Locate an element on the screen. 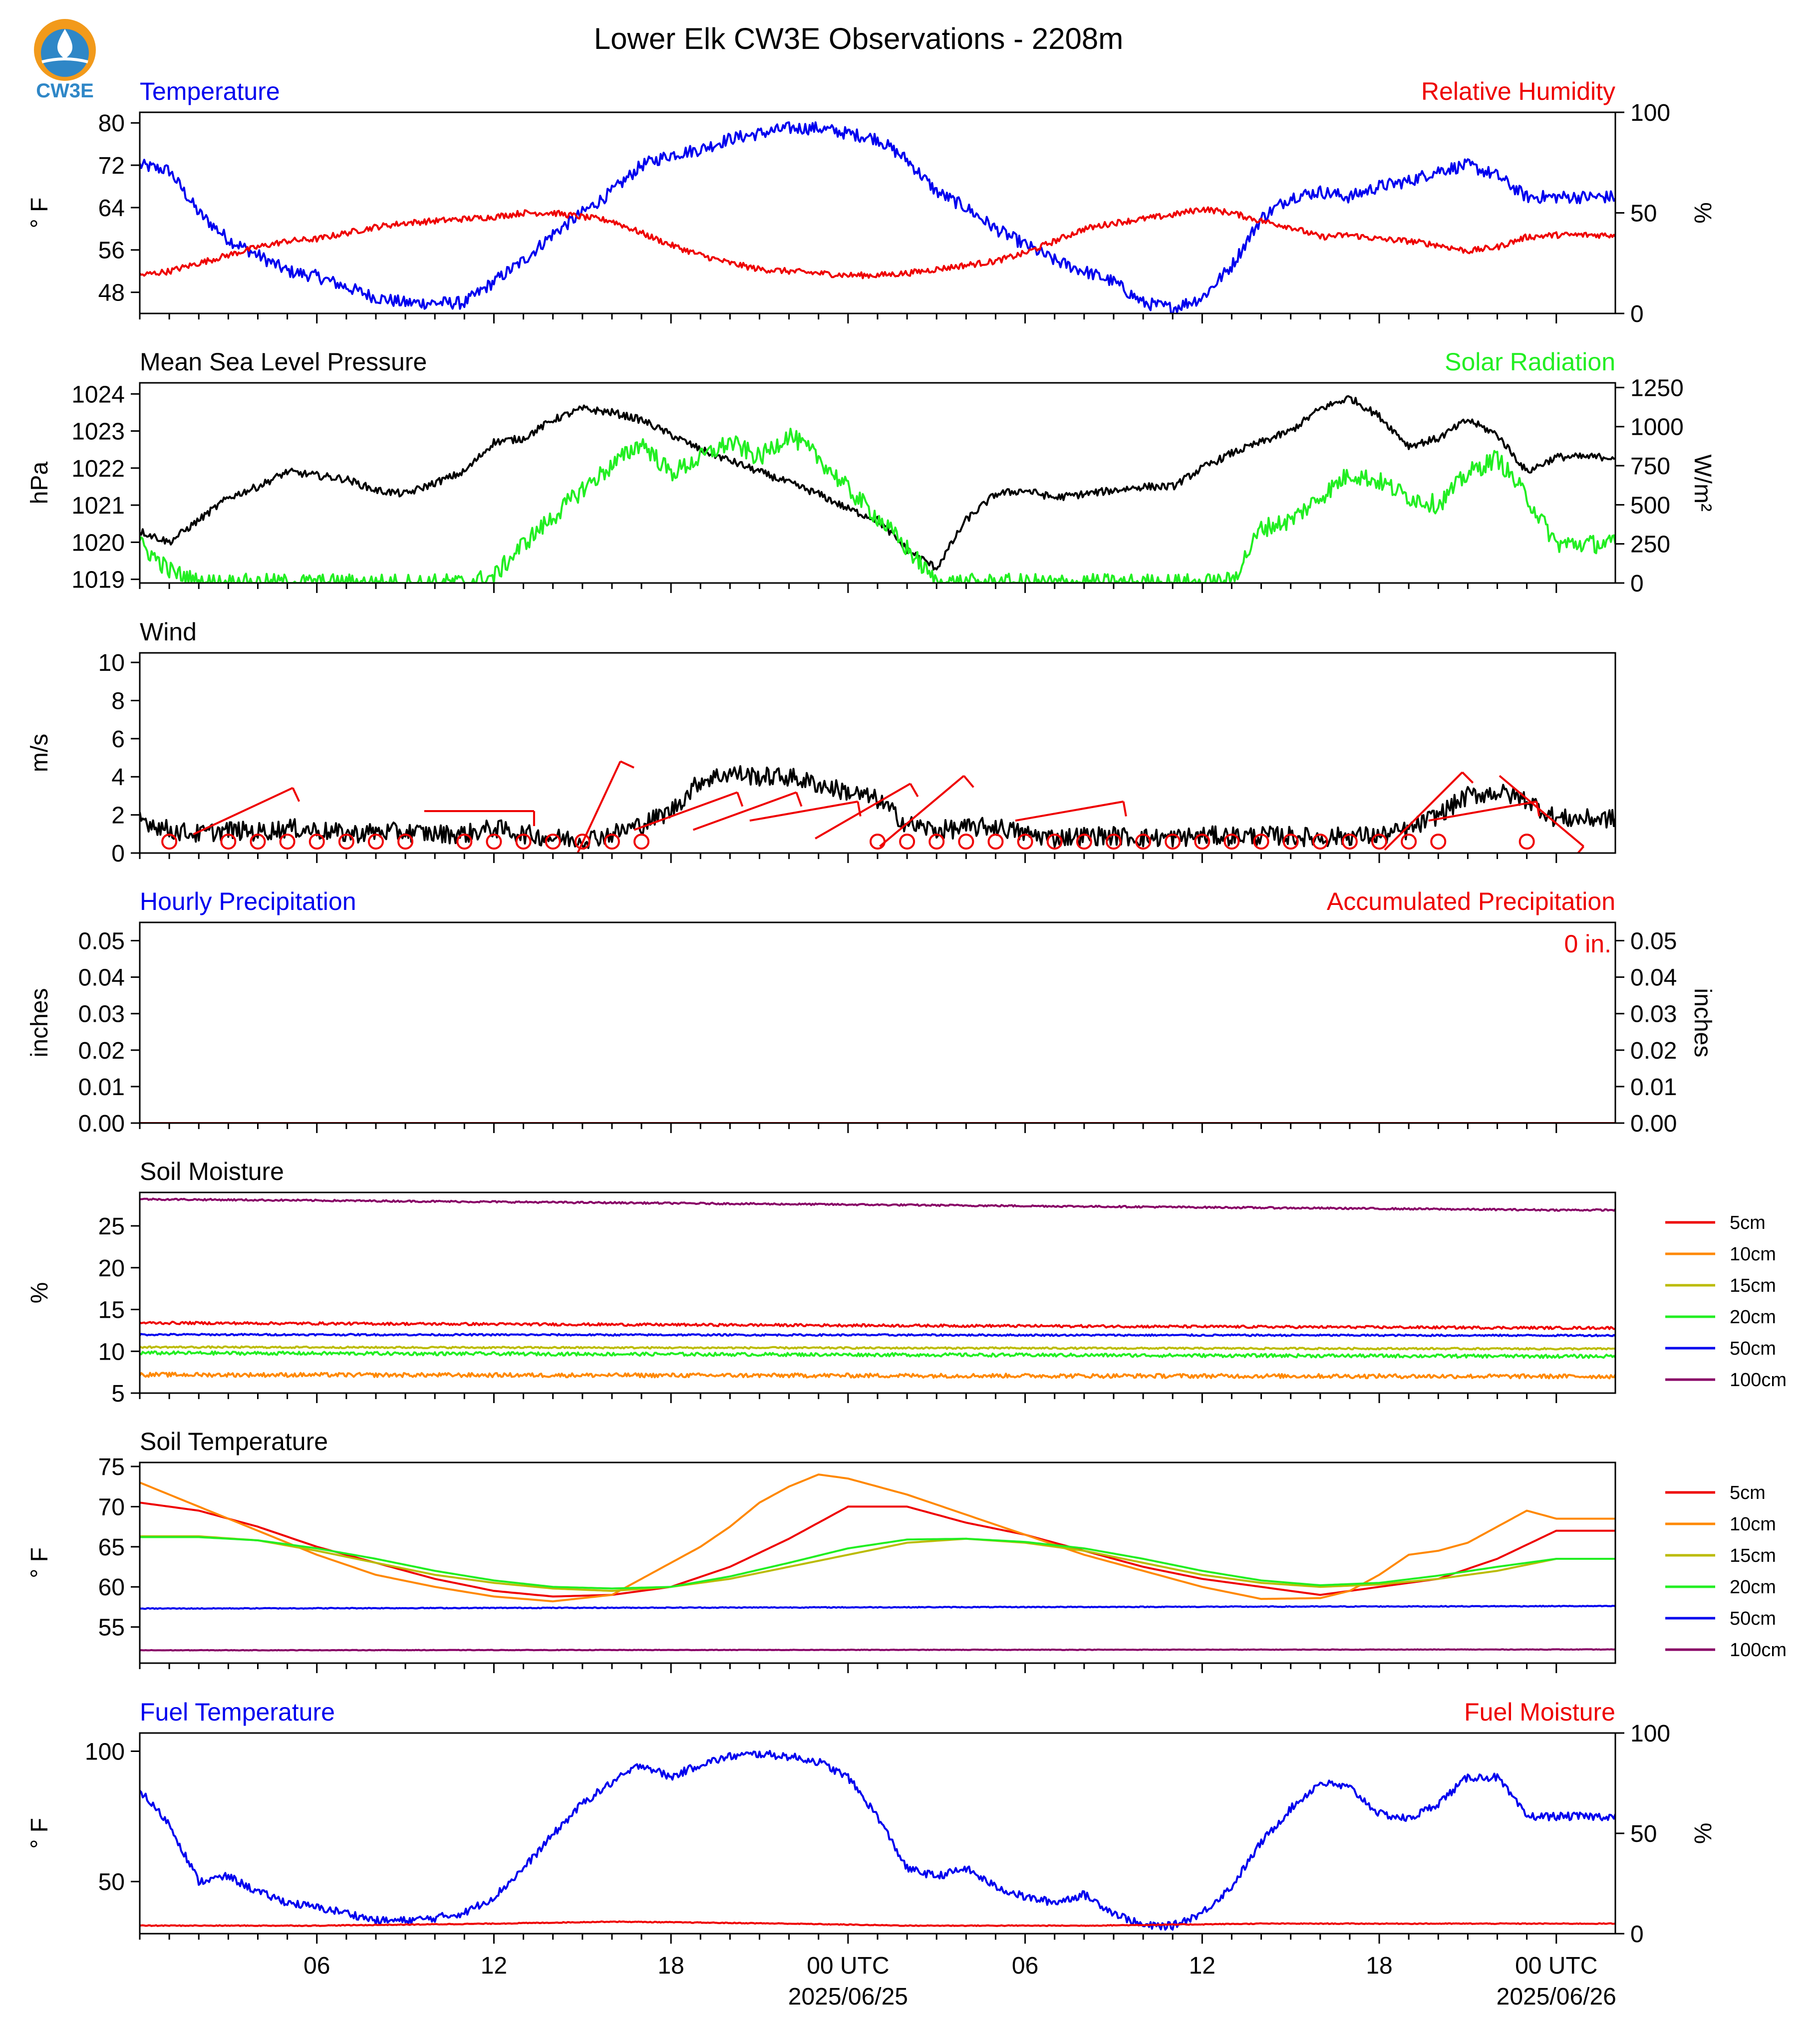  y-tick-label: 0.03 is located at coordinates (101, 1014).